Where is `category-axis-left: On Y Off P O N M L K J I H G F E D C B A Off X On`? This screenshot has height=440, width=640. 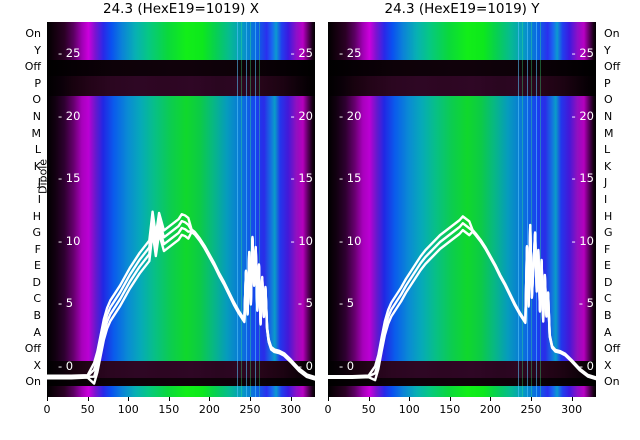 category-axis-left: On Y Off P O N M L K J I H G F E D C B A Off X On is located at coordinates (22, 209).